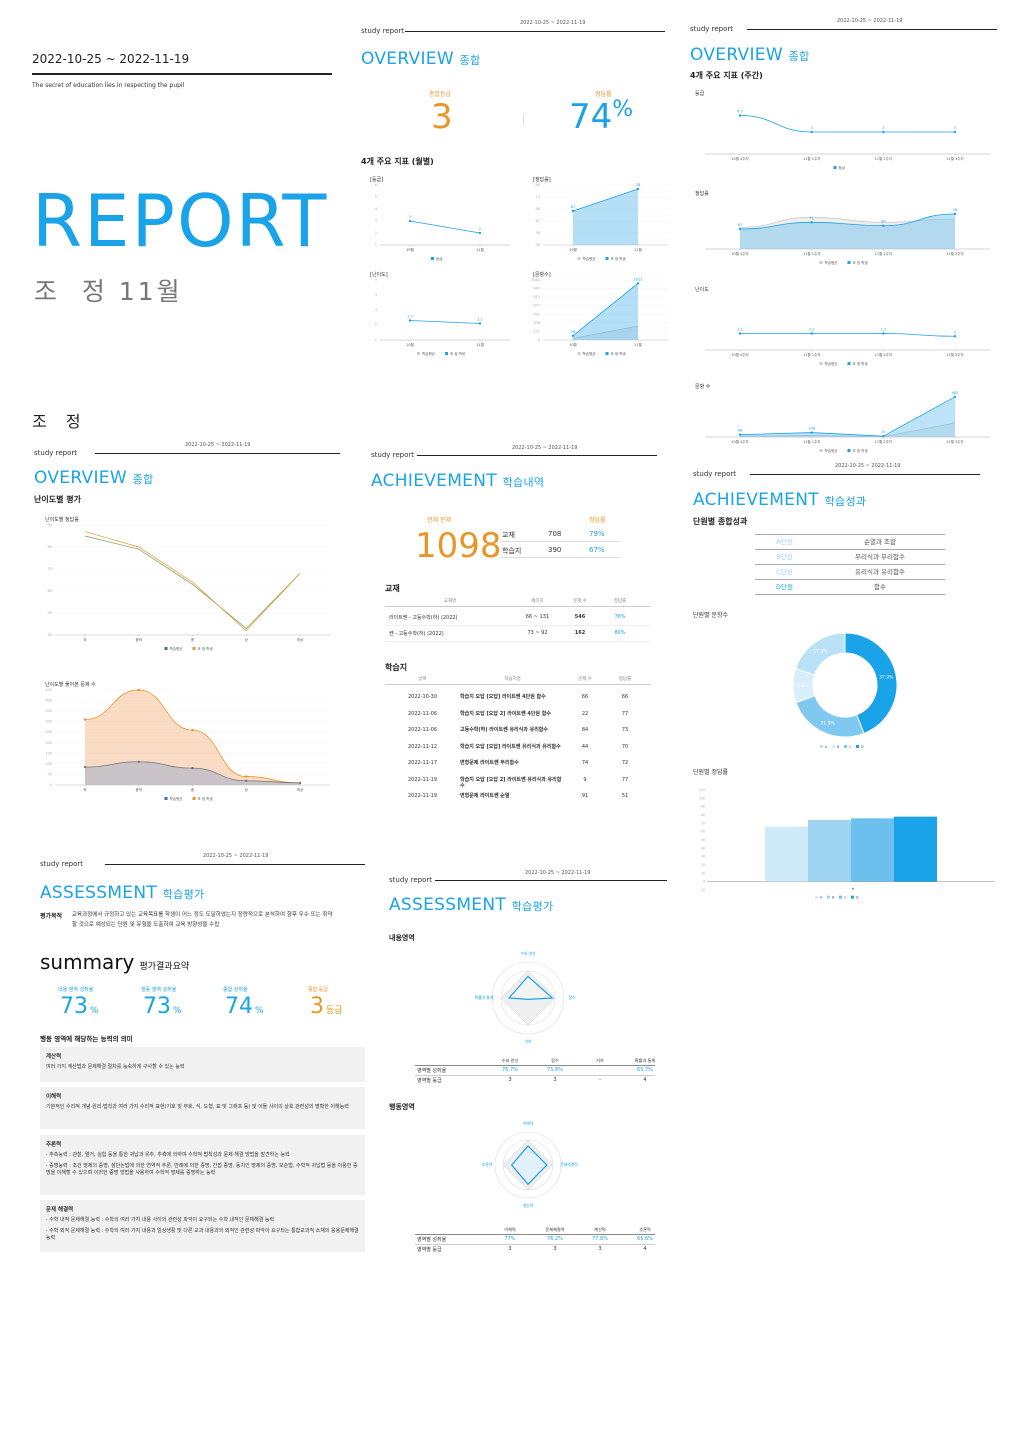 This screenshot has width=1018, height=1440. What do you see at coordinates (480, 344) in the screenshot?
I see `x-tick-label: 11월` at bounding box center [480, 344].